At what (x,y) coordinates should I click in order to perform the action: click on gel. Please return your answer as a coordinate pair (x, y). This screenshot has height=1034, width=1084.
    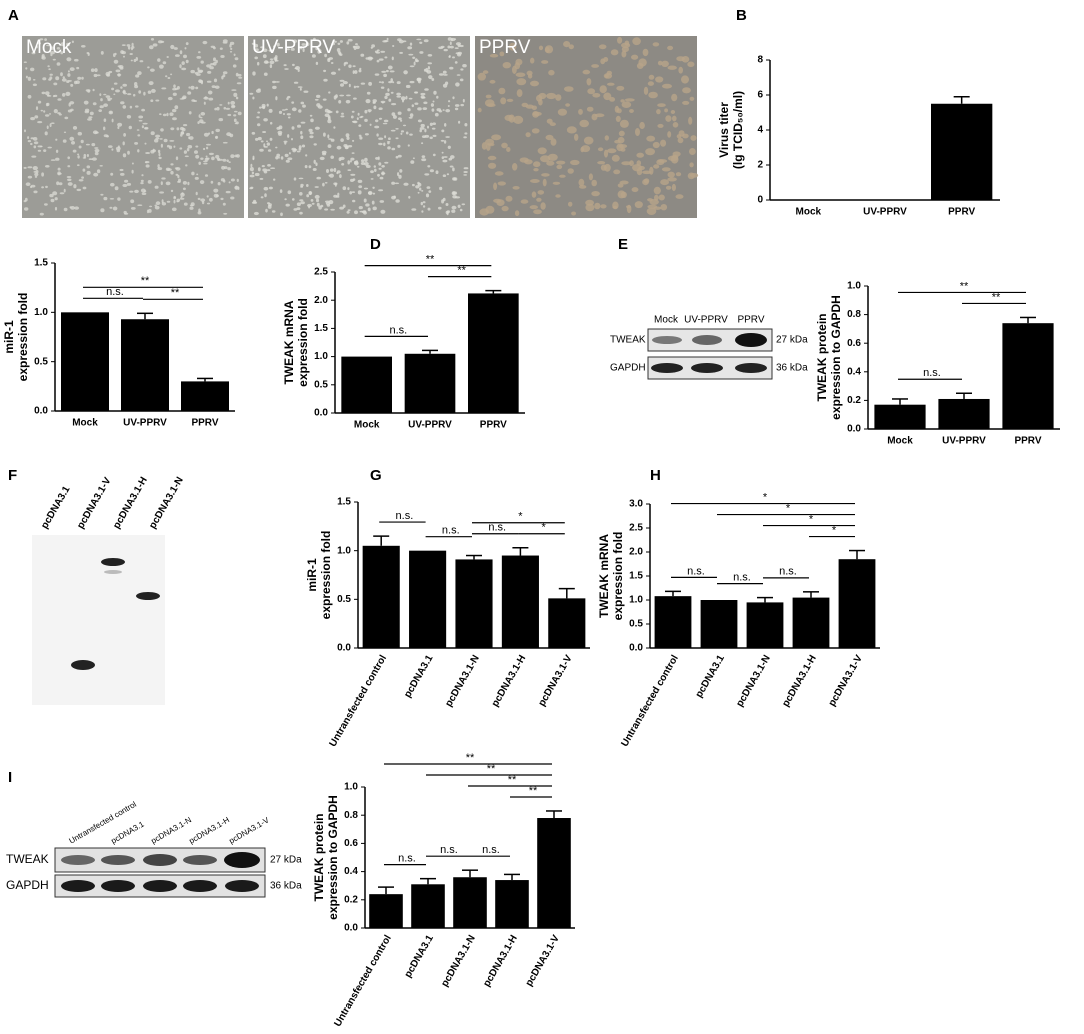
    Looking at the image, I should click on (98, 620).